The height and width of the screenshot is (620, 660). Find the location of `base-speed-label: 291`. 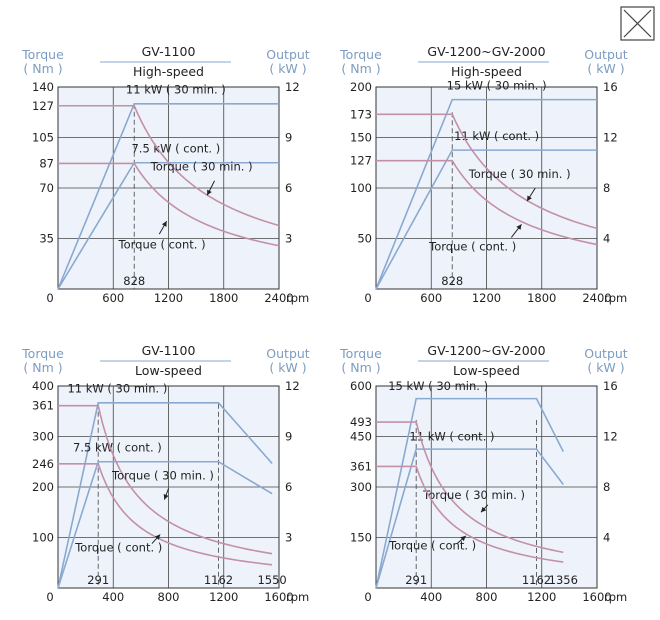

base-speed-label: 291 is located at coordinates (416, 580).